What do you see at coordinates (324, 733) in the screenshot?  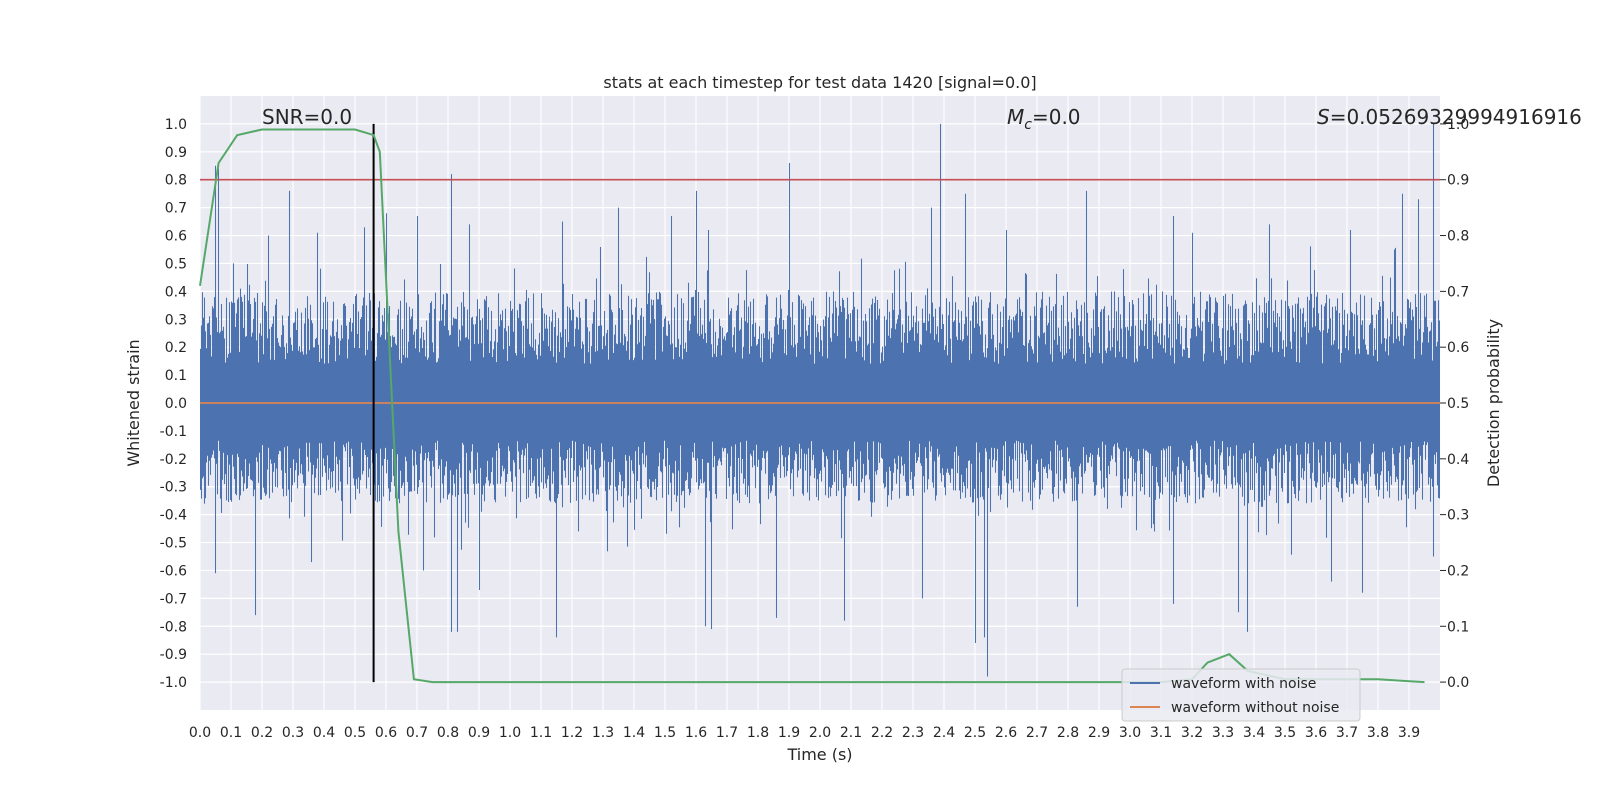 I see `x-tick-label: 0.4` at bounding box center [324, 733].